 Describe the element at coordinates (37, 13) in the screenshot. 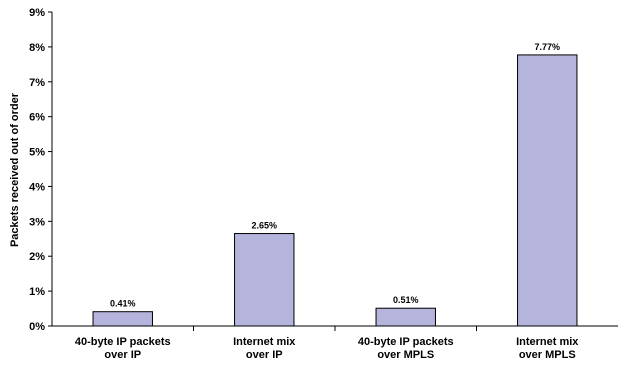

I see `y-tick-label: 9%` at that location.